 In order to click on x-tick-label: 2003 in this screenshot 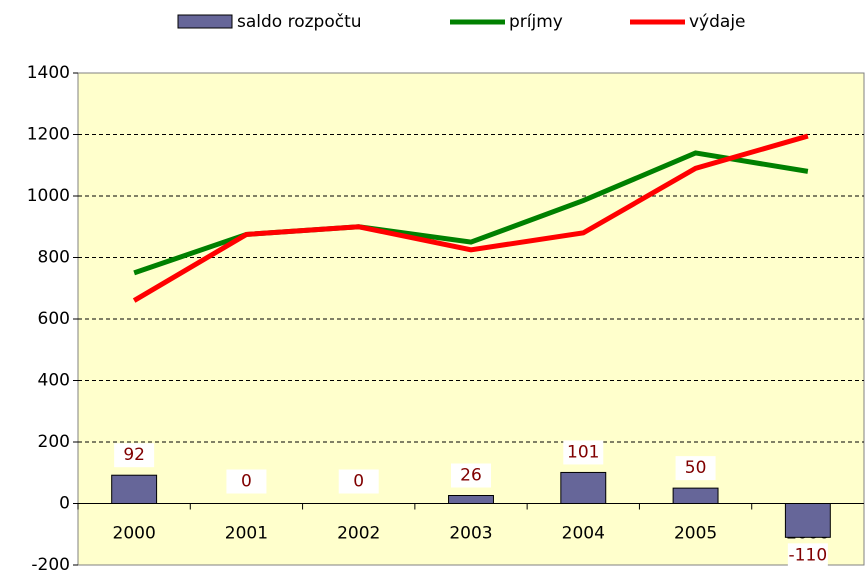, I will do `click(470, 534)`.